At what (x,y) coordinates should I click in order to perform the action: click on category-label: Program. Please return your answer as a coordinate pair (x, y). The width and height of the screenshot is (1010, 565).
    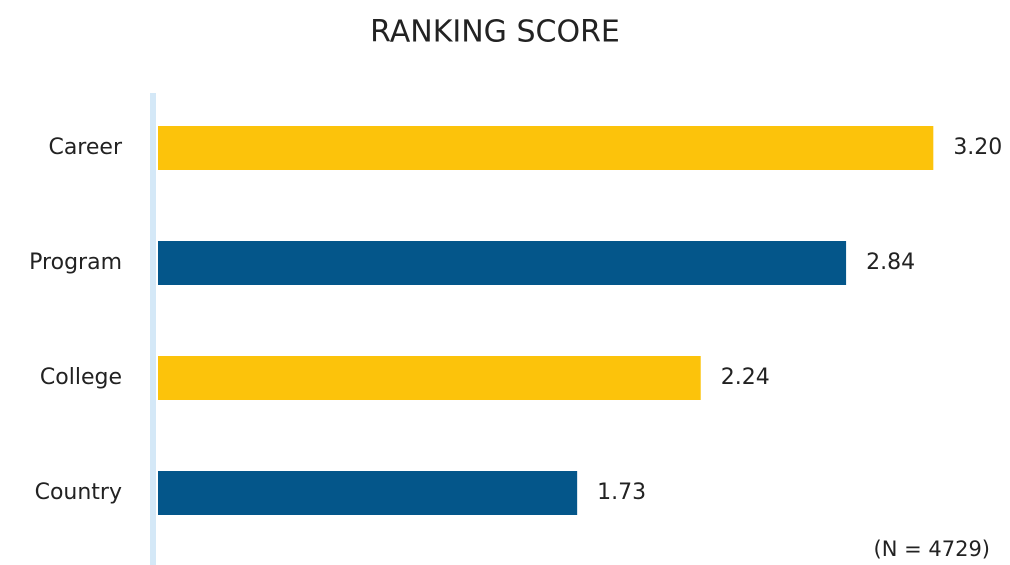
    Looking at the image, I should click on (75, 262).